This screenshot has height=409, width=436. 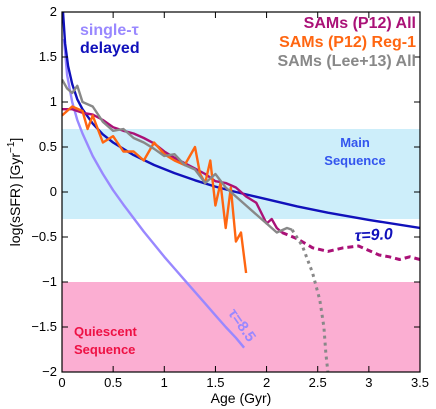 I want to click on y-axis-title-end: ], so click(x=15, y=140).